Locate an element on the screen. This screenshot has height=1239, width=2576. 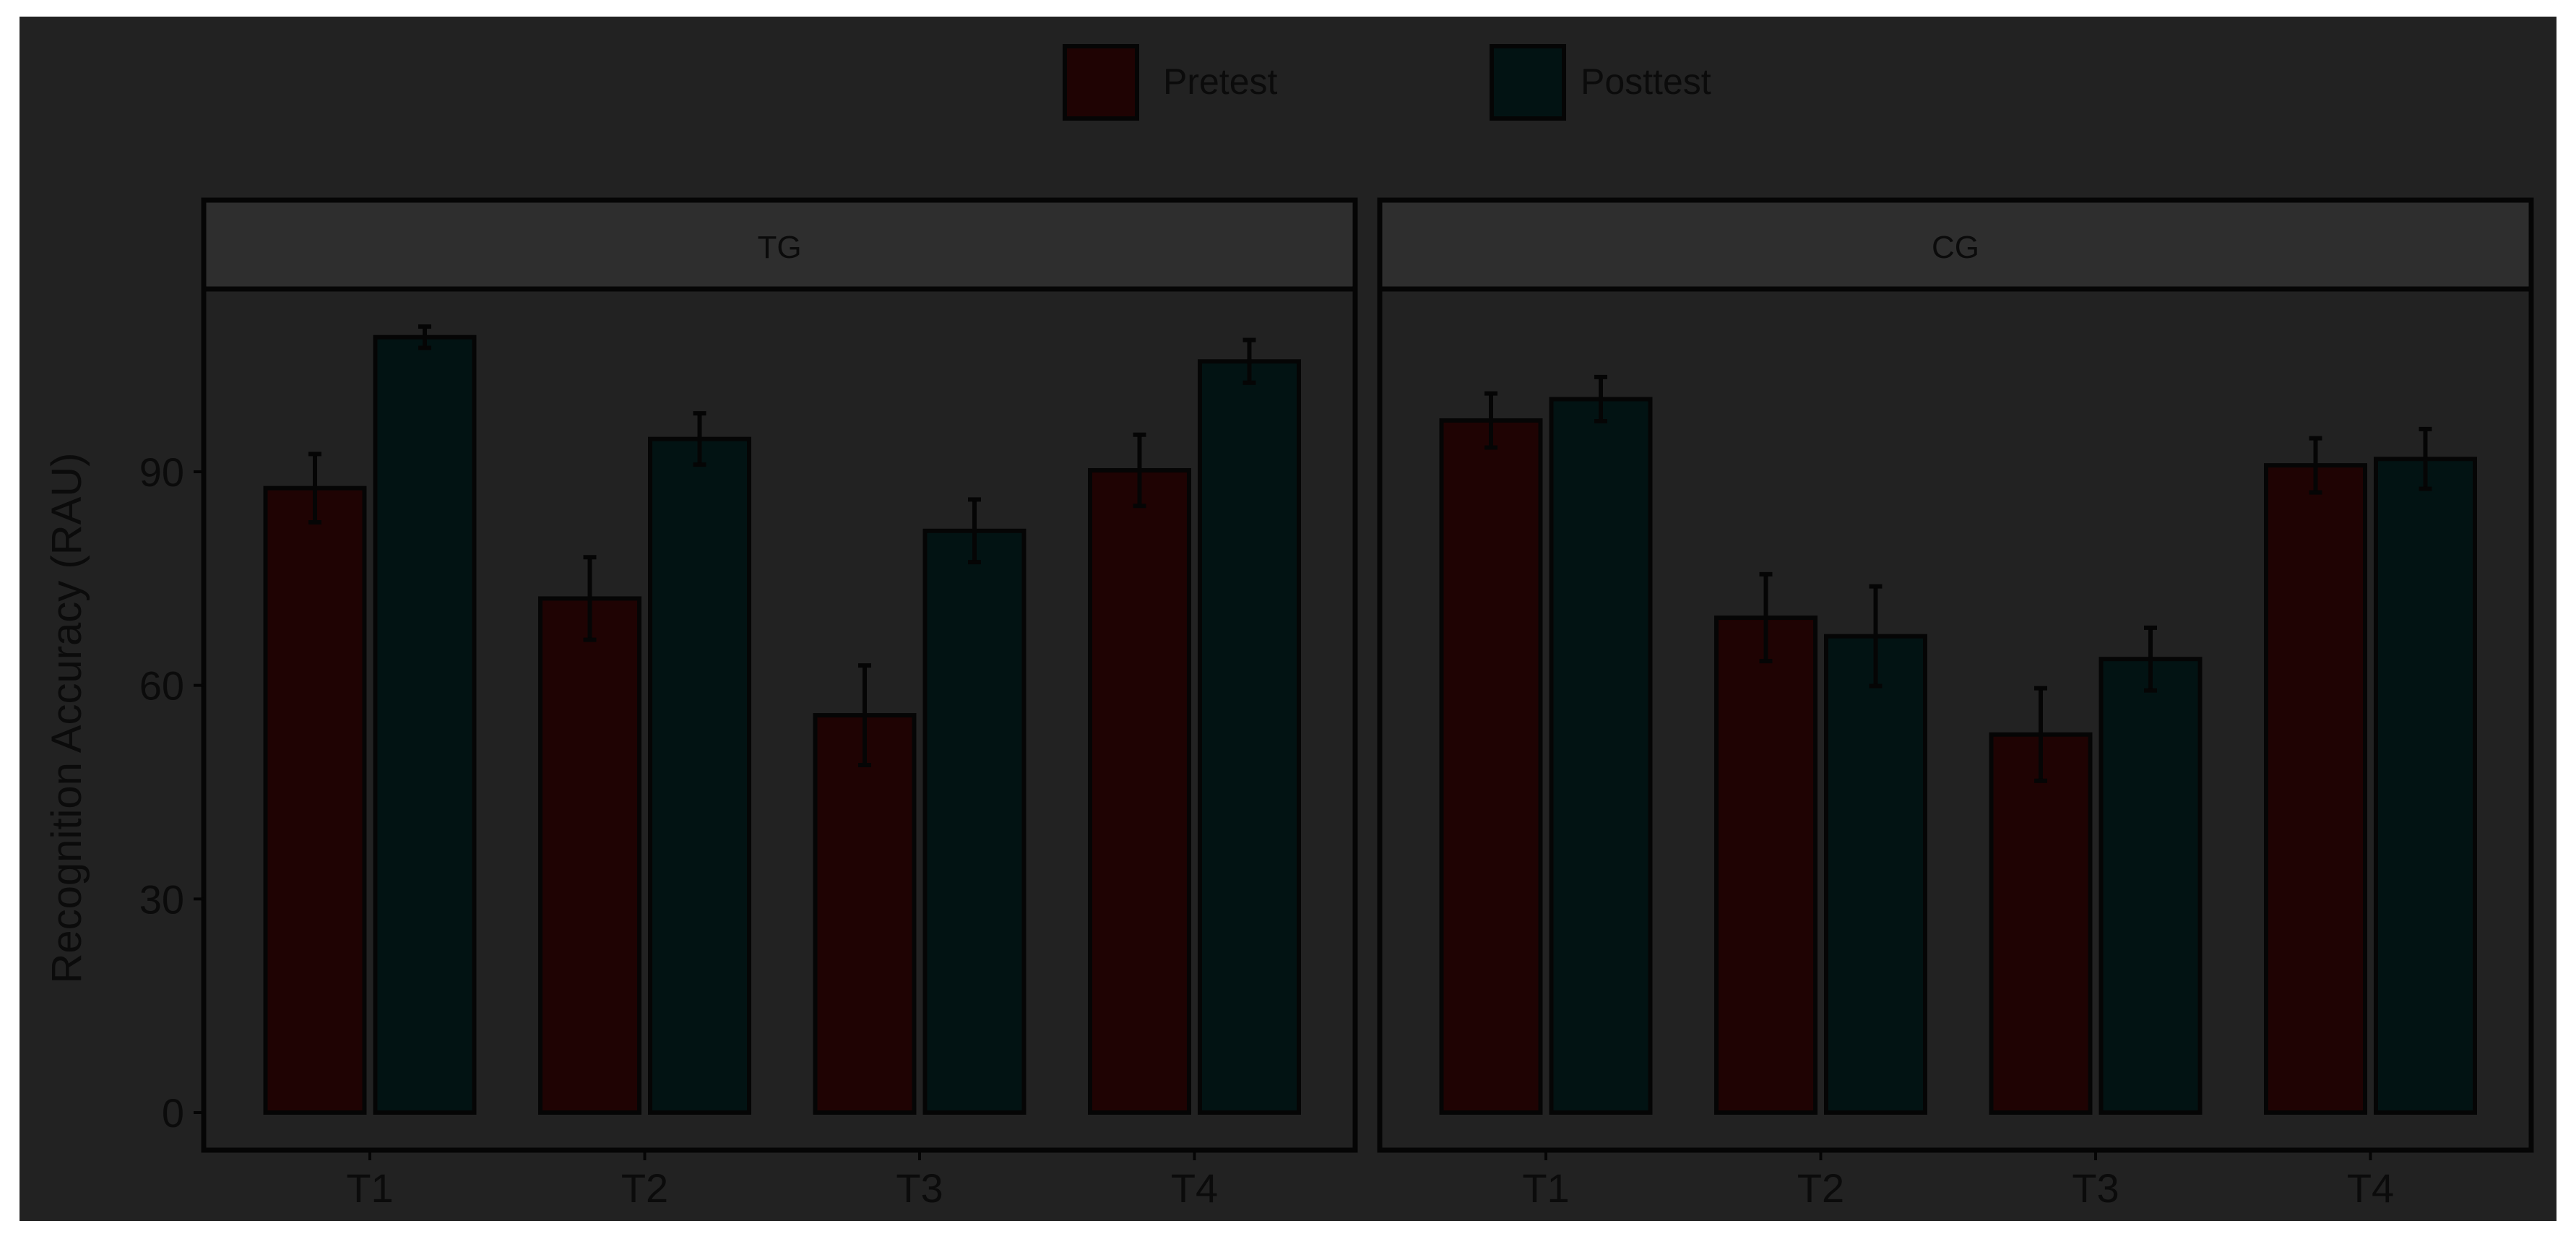
facet-label: CG is located at coordinates (1955, 247).